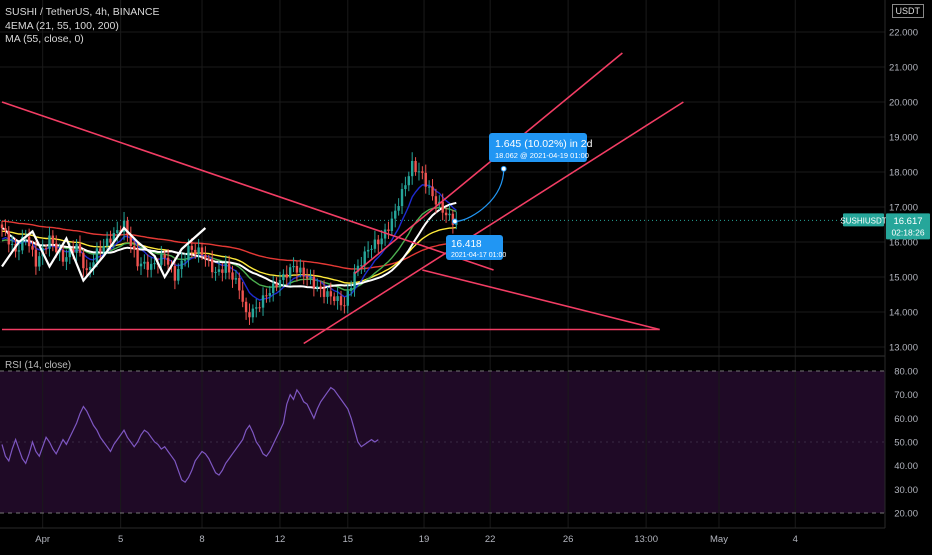 This screenshot has height=555, width=932. I want to click on ma-indicator-label: MA (55, close, 0), so click(44, 39).